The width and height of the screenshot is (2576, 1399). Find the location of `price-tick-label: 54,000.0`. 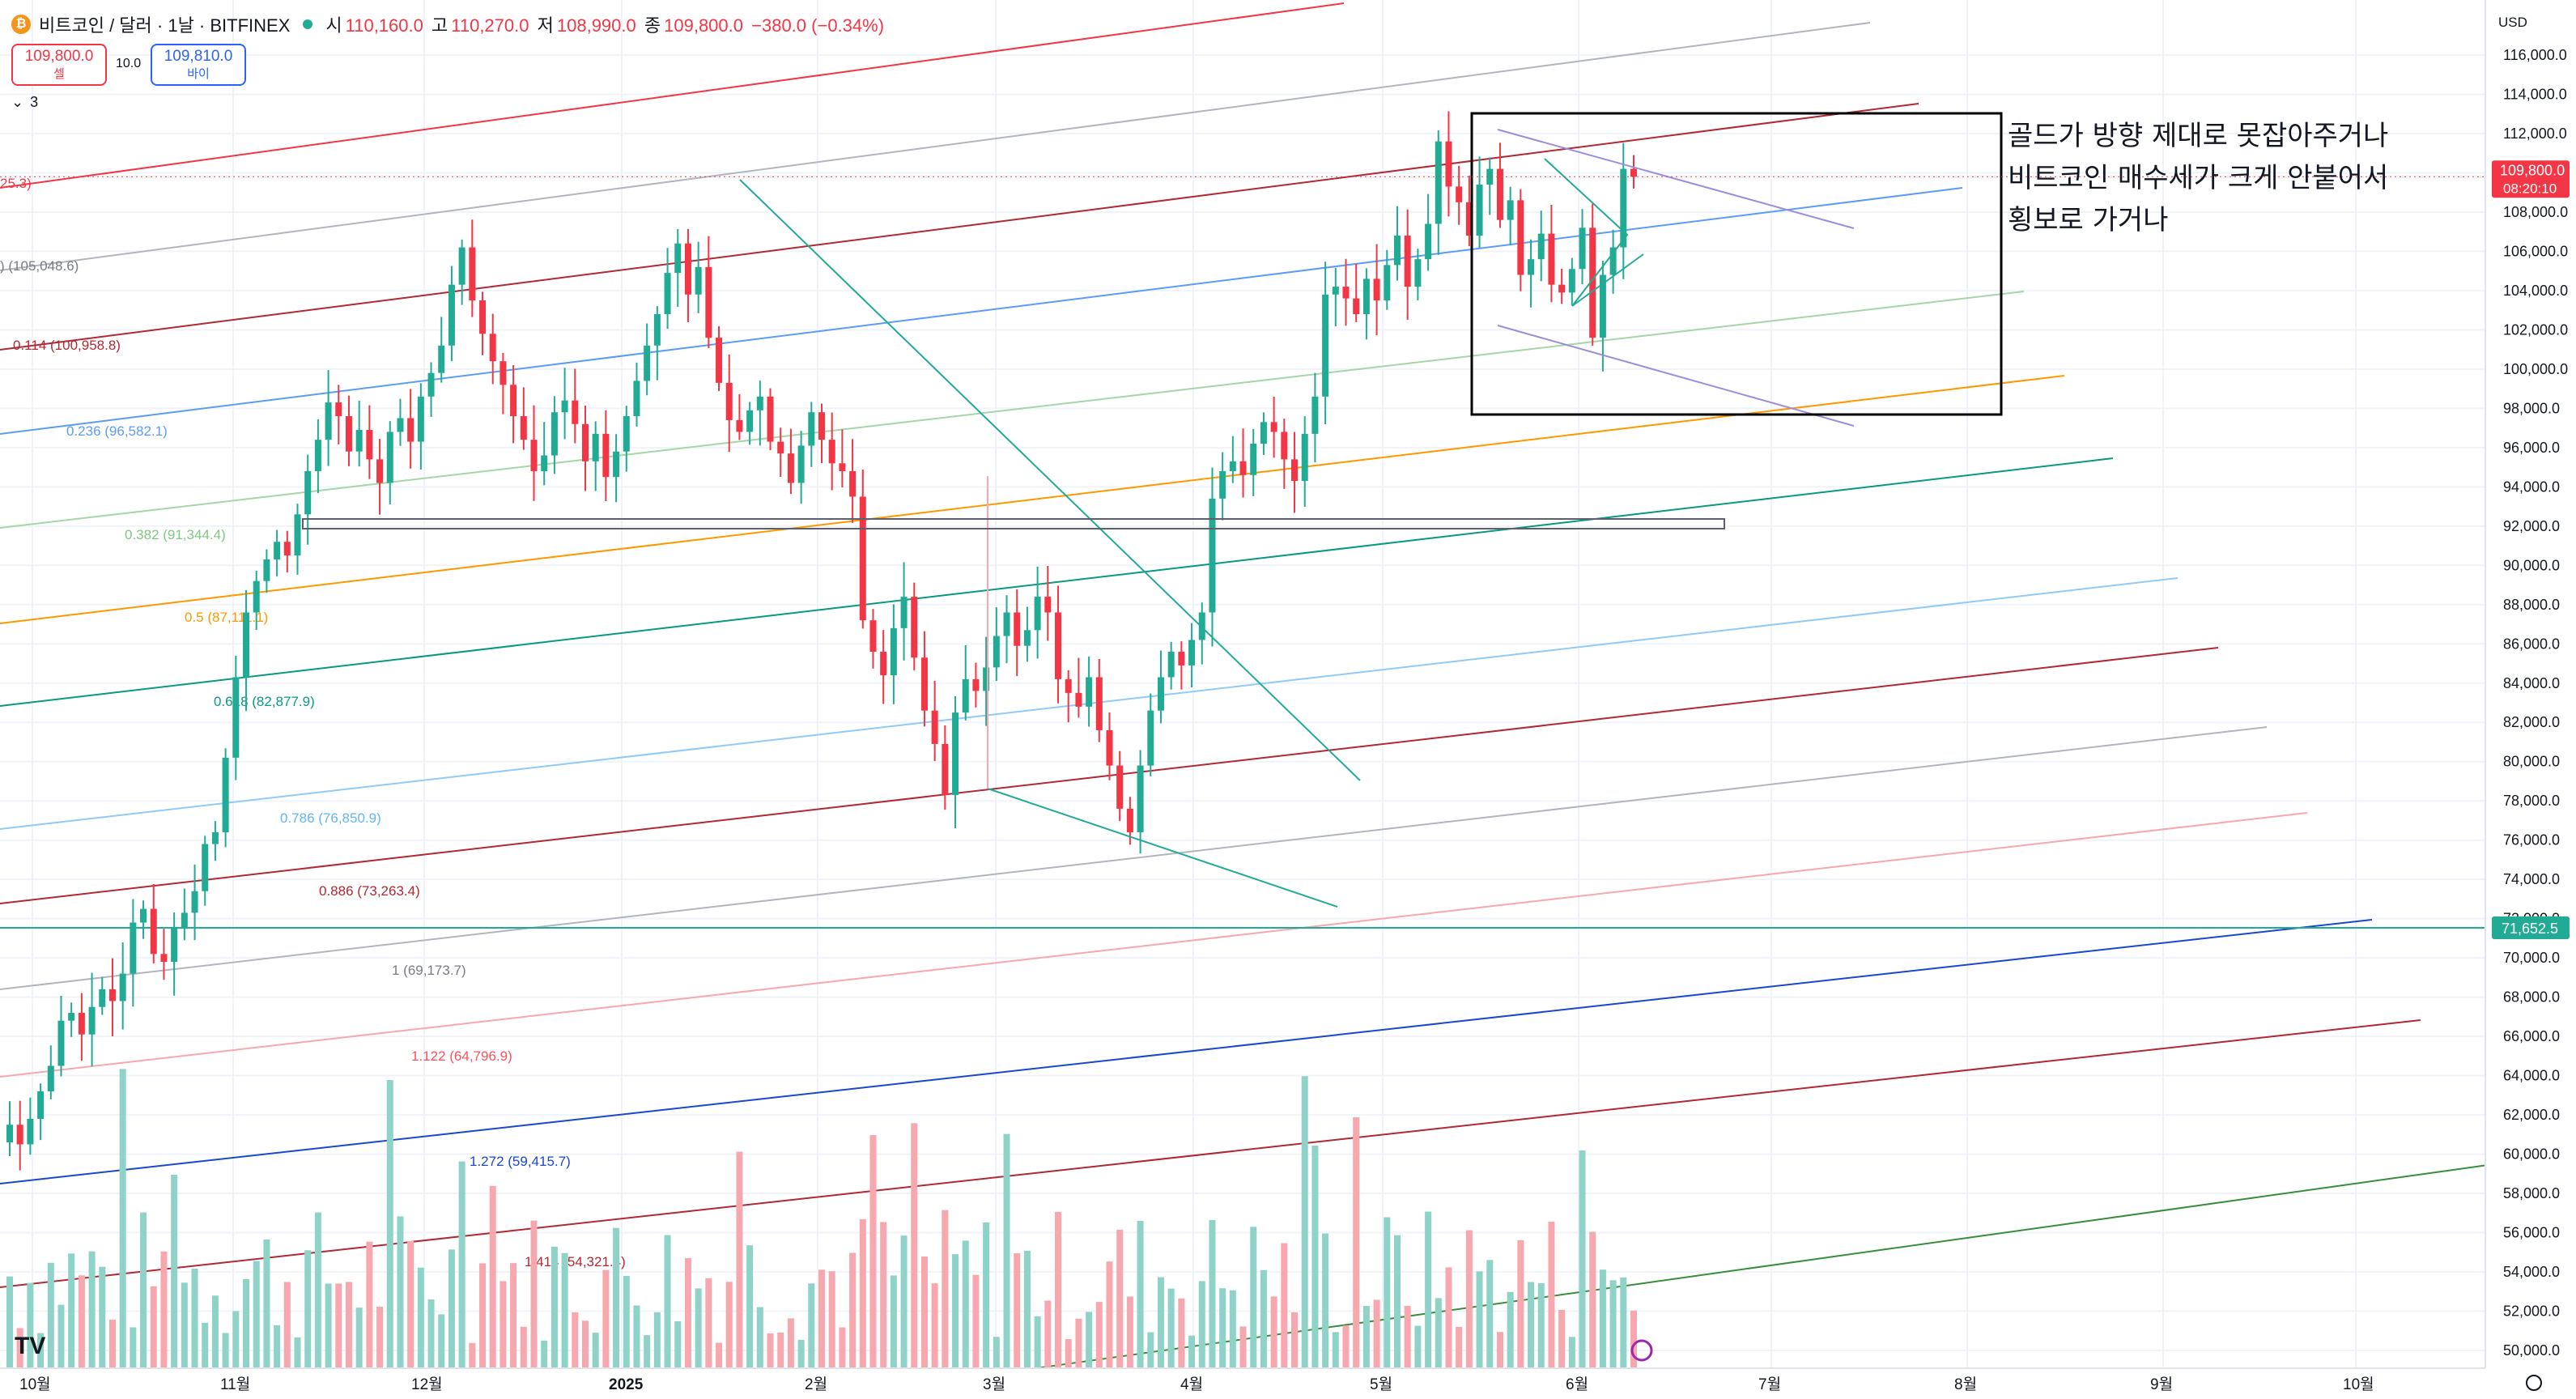

price-tick-label: 54,000.0 is located at coordinates (2531, 1272).